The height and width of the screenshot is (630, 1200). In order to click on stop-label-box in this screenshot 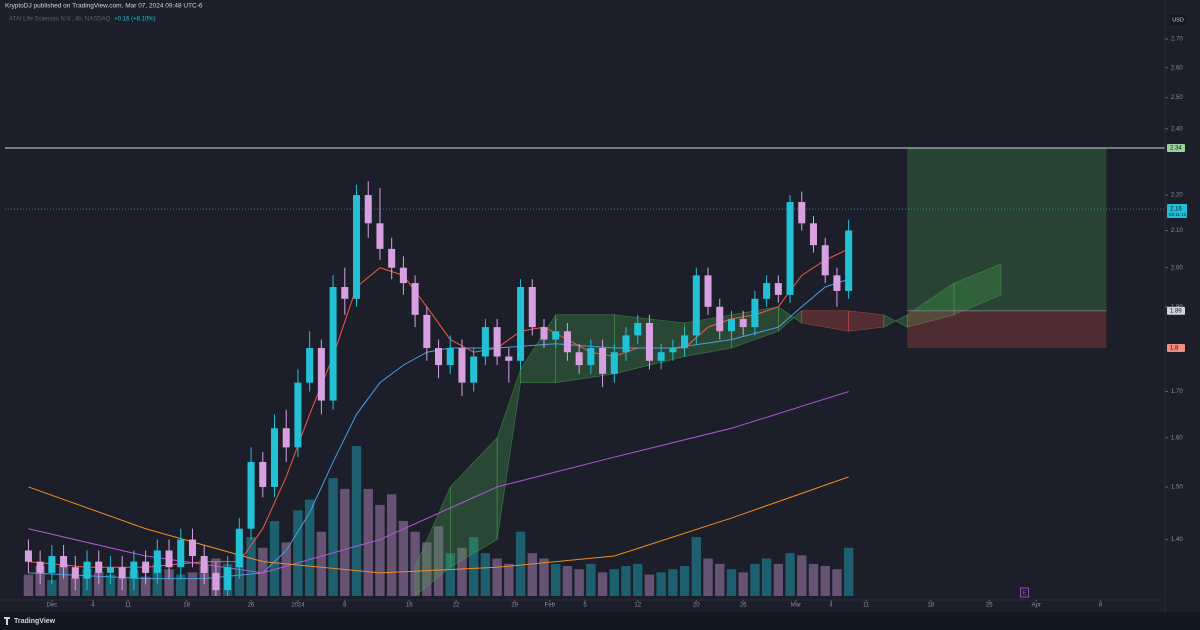, I will do `click(1176, 347)`.